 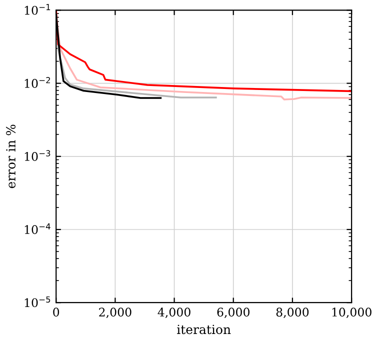 What do you see at coordinates (37, 155) in the screenshot?
I see `y-tick-label: 10$^{−3}$` at bounding box center [37, 155].